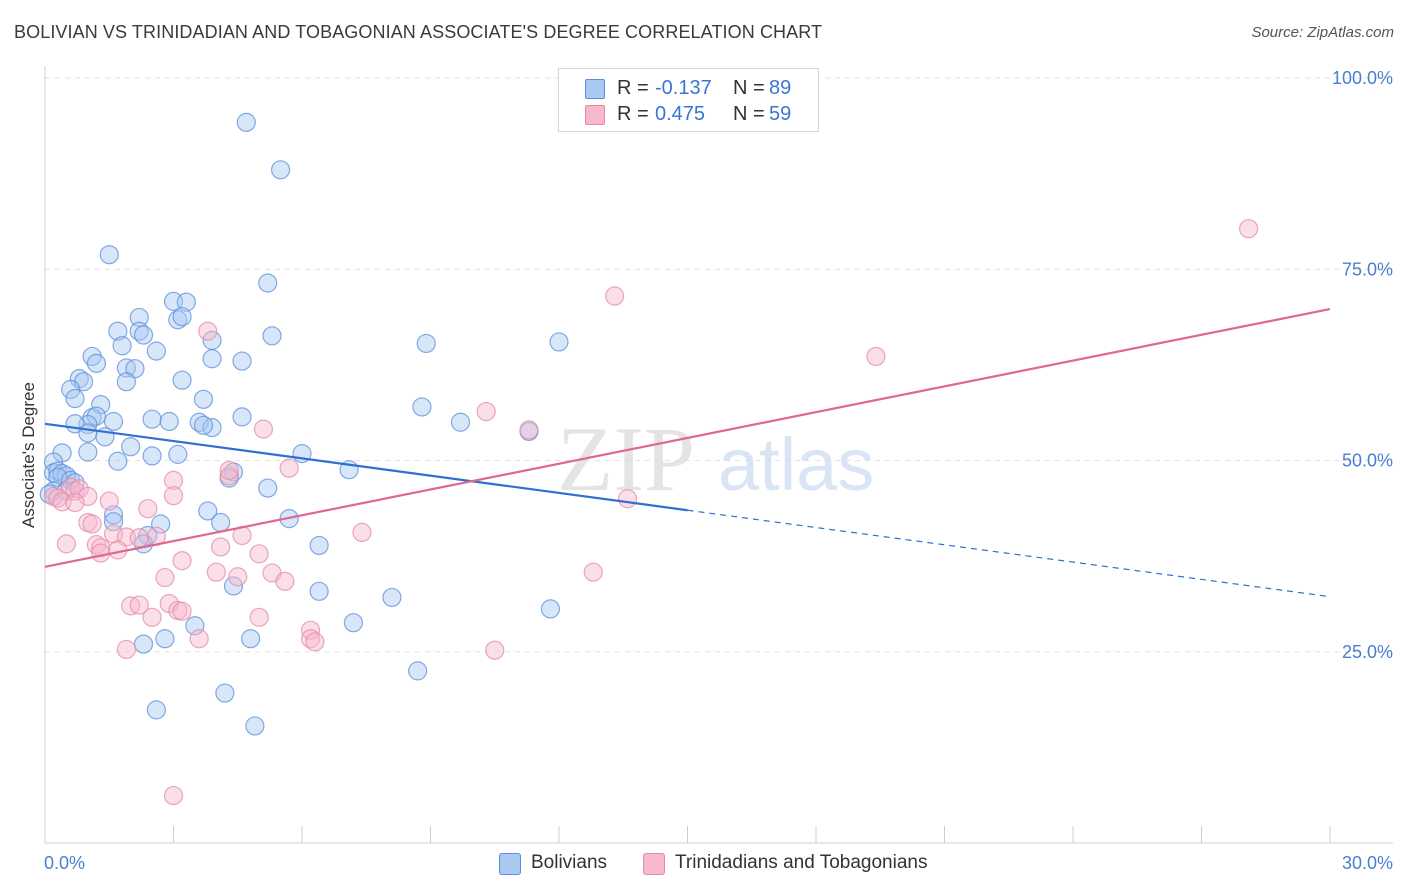 This screenshot has width=1406, height=892. Describe the element at coordinates (64, 863) in the screenshot. I see `x-tick-label-min: 0.0%` at that location.